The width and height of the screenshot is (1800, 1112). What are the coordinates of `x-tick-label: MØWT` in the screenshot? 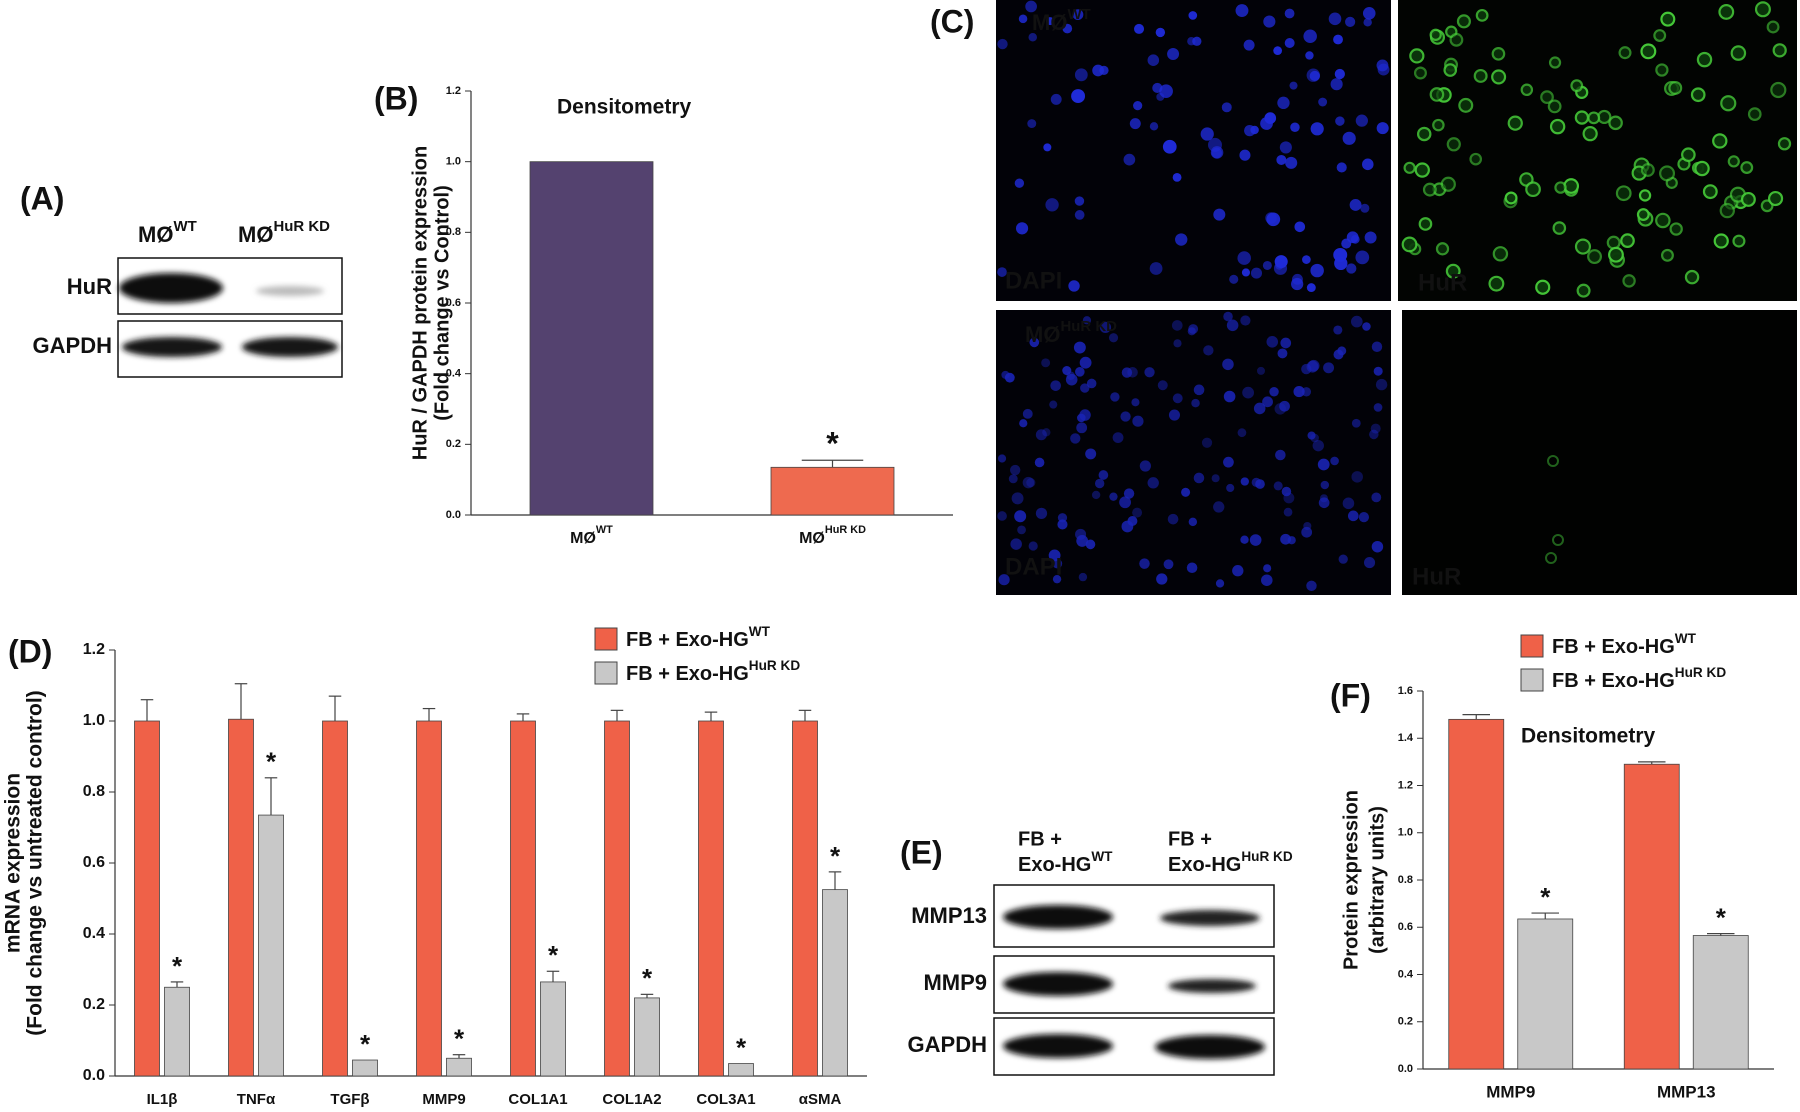 It's located at (591, 535).